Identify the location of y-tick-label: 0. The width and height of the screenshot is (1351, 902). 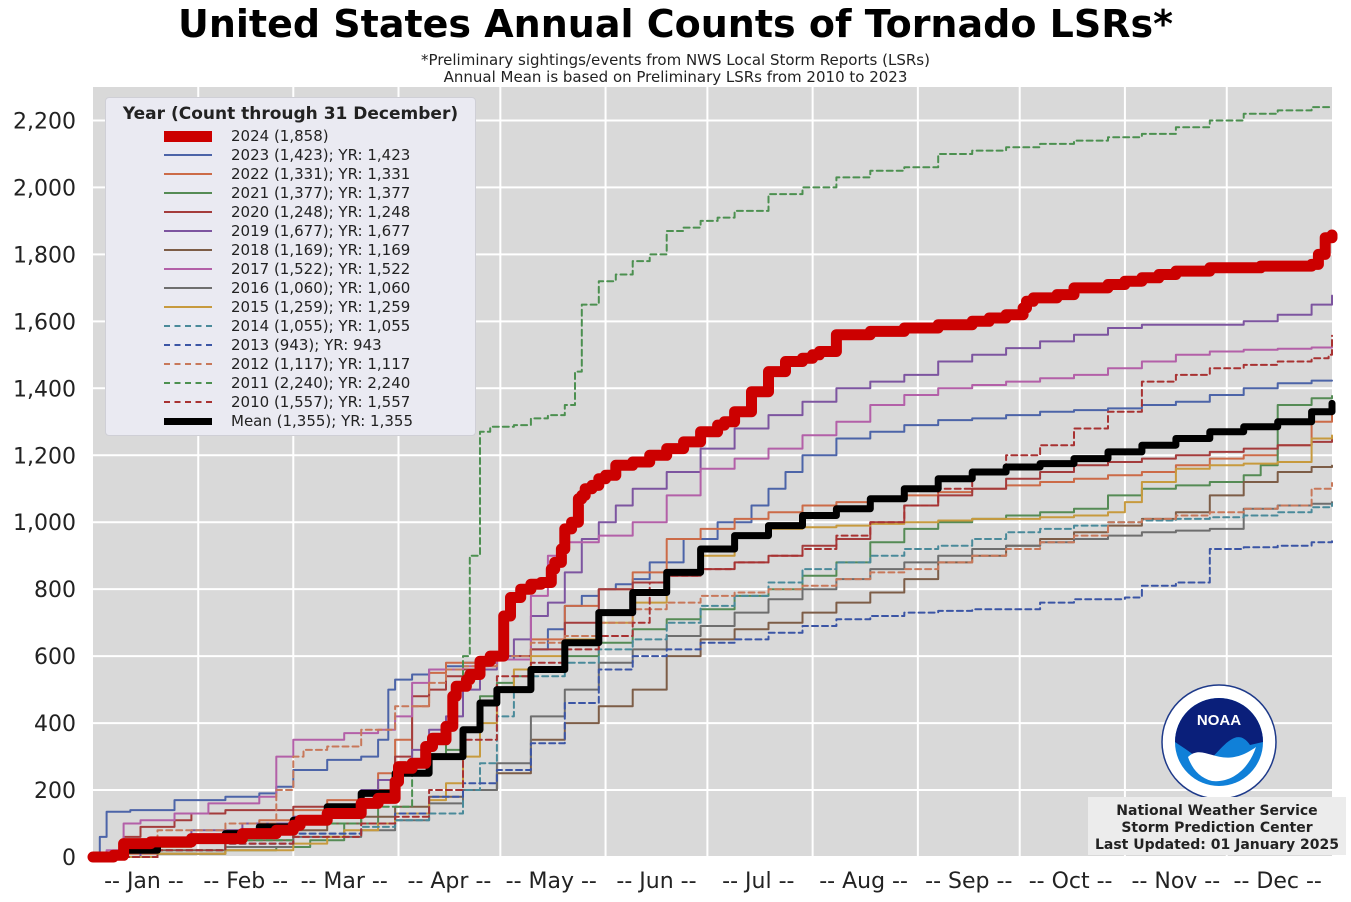
(69, 858).